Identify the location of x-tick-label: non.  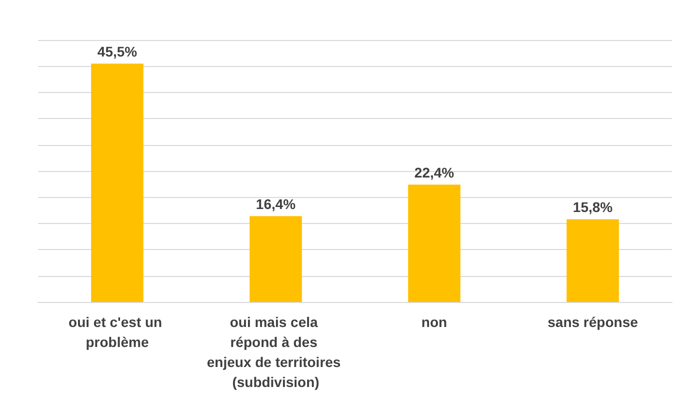
(434, 322).